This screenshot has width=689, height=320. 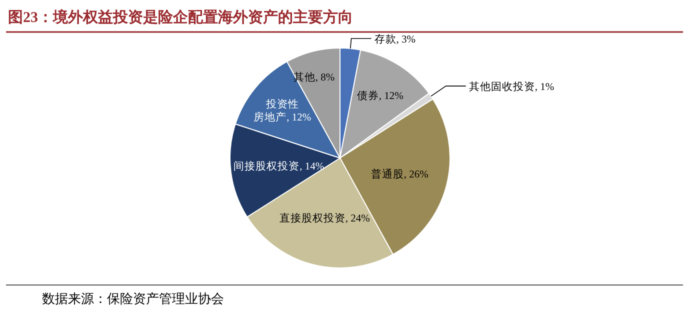 I want to click on slice-label: 间接股权投资, 14%, so click(x=279, y=166).